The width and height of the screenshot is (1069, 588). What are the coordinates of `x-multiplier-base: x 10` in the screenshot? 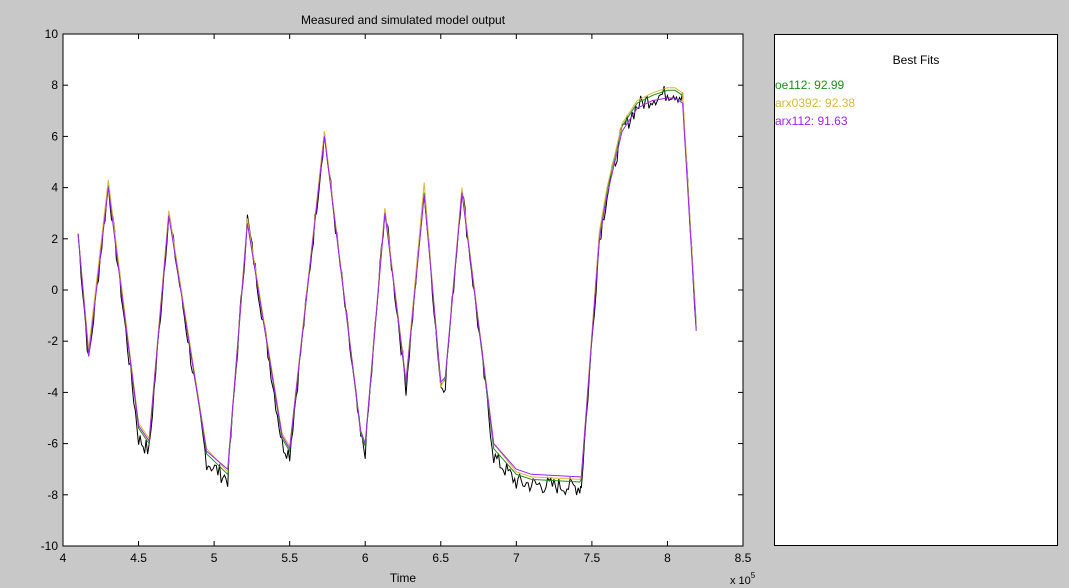 It's located at (740, 581).